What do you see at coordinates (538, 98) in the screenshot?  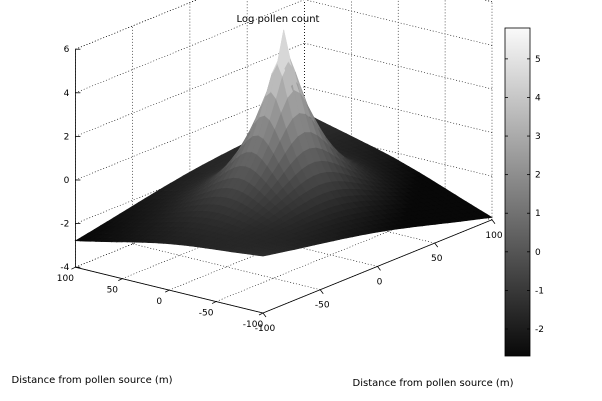 I see `colorbar-tick-label: 4` at bounding box center [538, 98].